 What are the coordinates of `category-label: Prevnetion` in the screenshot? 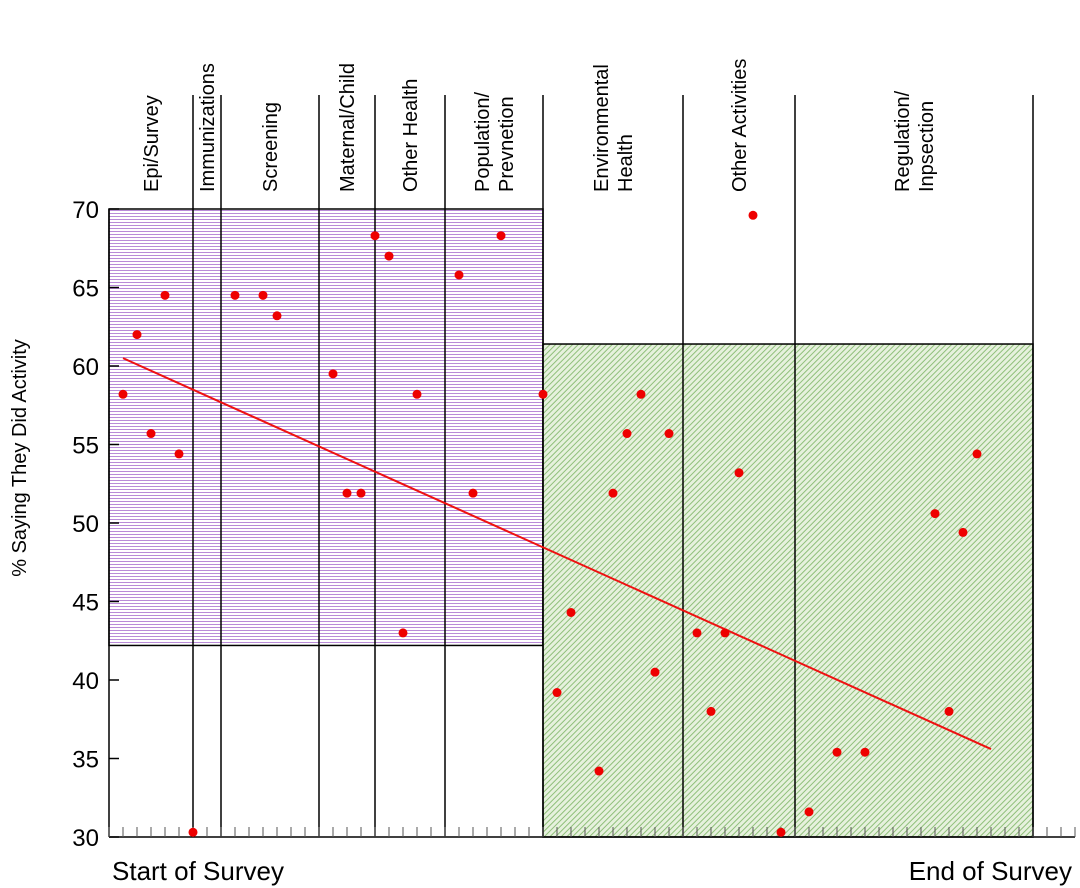 It's located at (507, 144).